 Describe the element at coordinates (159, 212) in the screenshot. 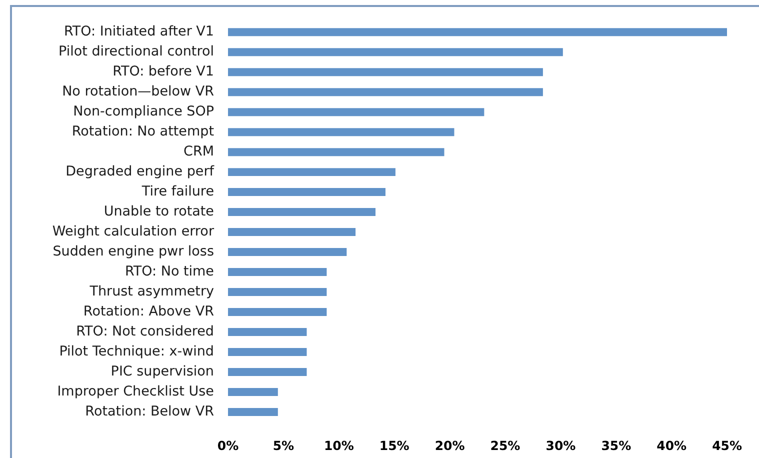

I see `y-tick-label: Unable to rotate` at that location.